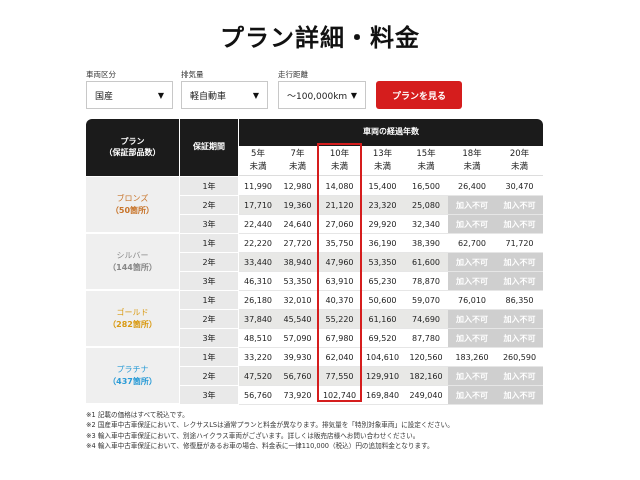  I want to click on price-cell: 50,600, so click(382, 300).